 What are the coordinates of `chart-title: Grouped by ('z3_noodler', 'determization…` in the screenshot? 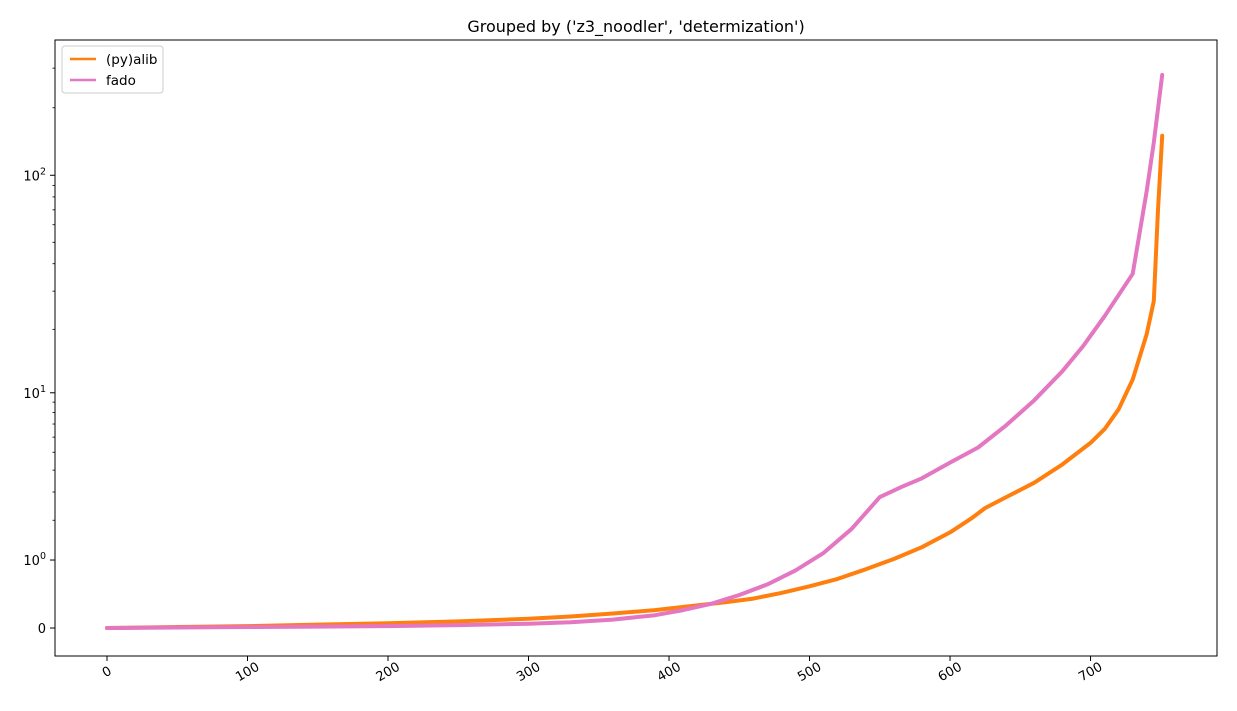 It's located at (635, 27).